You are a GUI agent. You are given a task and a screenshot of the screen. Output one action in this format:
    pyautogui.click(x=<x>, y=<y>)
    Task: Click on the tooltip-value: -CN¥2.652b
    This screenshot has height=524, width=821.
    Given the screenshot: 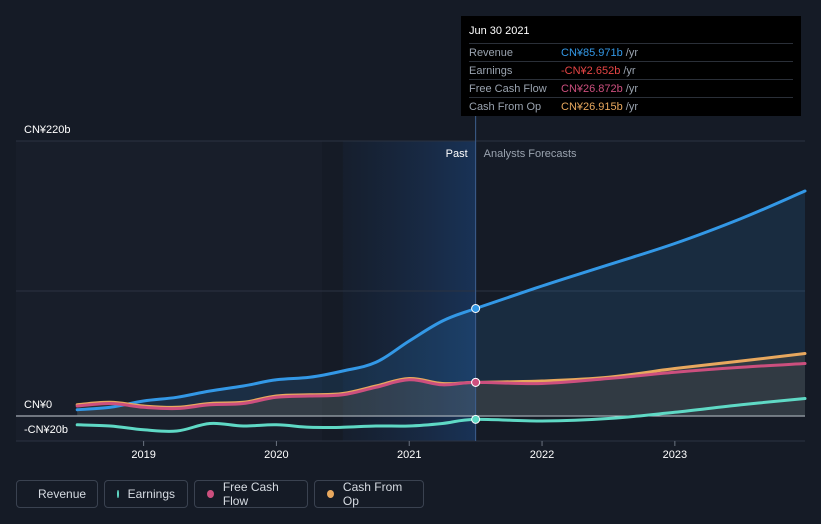 What is the action you would take?
    pyautogui.click(x=591, y=70)
    